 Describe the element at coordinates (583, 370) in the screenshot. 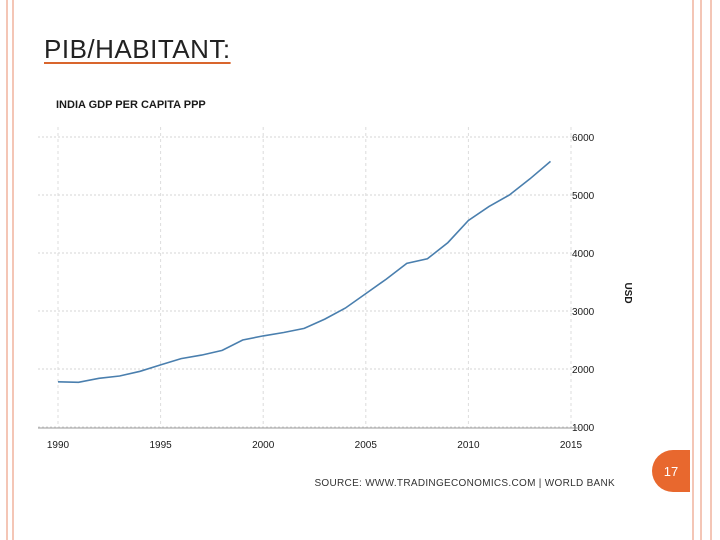

I see `y-tick-label: 2000` at that location.